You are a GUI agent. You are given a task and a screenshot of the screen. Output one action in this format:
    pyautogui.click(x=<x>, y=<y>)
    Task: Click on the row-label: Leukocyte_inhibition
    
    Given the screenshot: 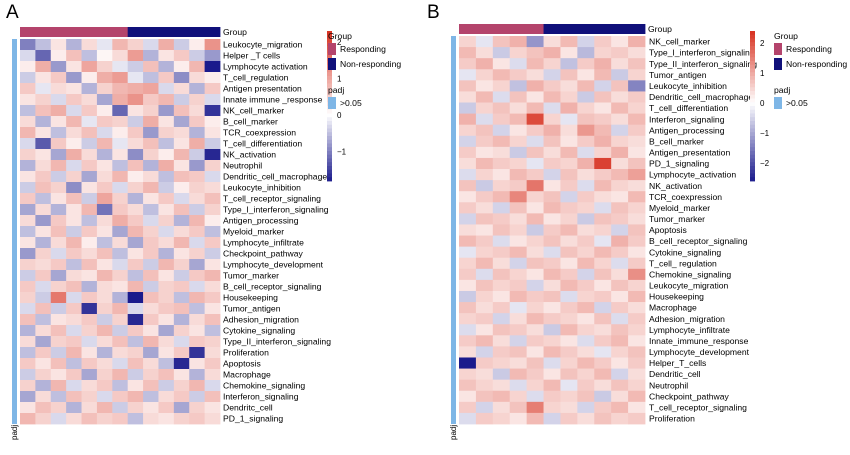 What is the action you would take?
    pyautogui.click(x=262, y=188)
    